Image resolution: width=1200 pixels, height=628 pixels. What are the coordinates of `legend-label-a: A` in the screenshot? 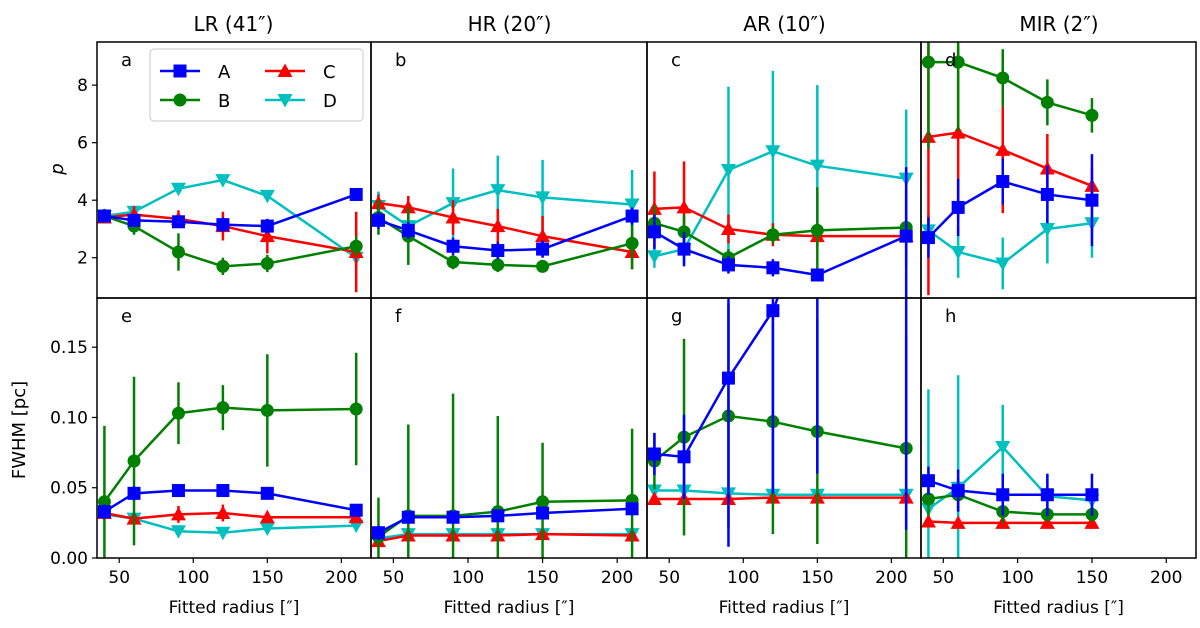 It's located at (224, 72).